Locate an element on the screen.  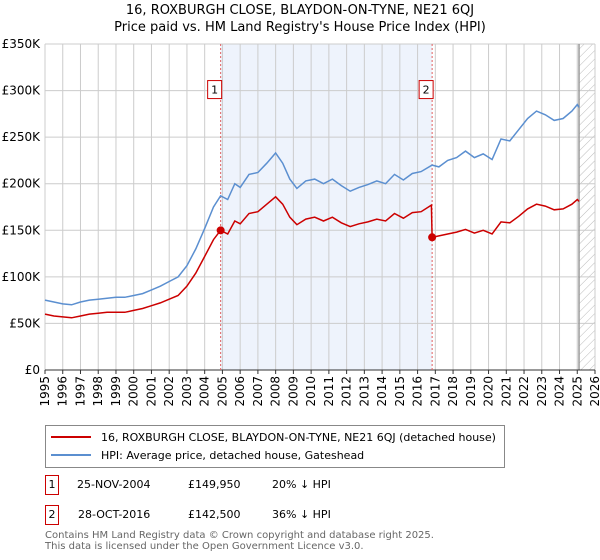
y-tick-label: £150K is located at coordinates (22, 230).